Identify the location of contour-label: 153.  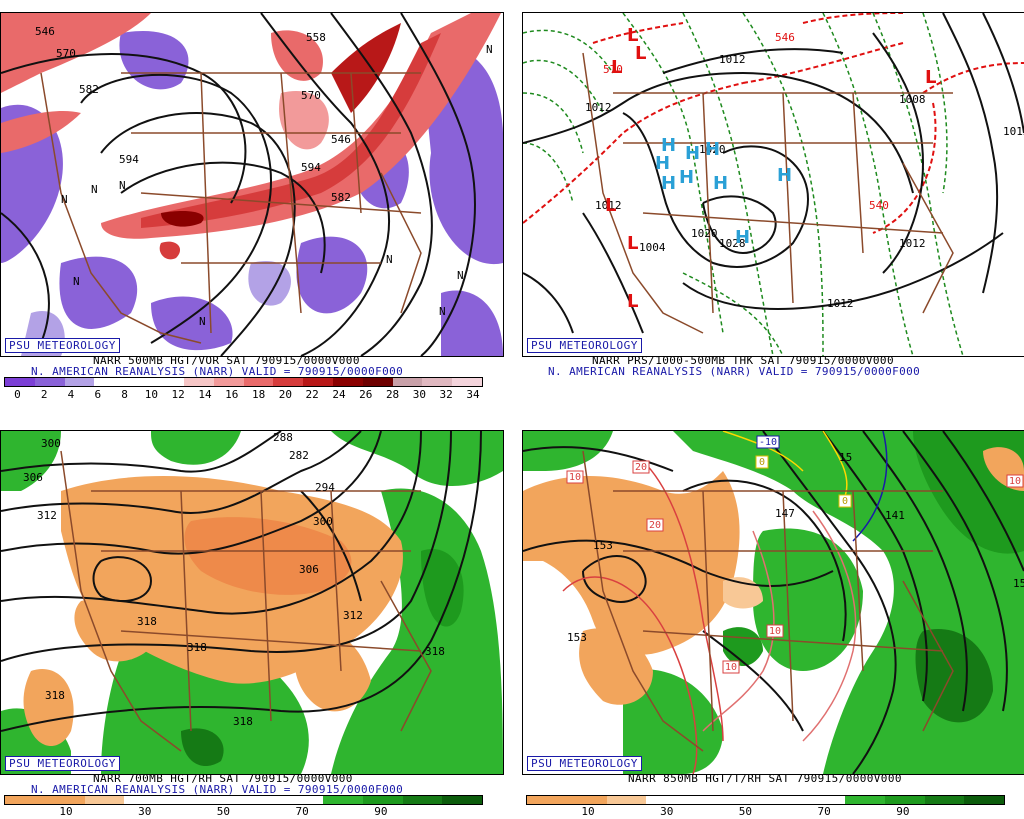
(603, 545).